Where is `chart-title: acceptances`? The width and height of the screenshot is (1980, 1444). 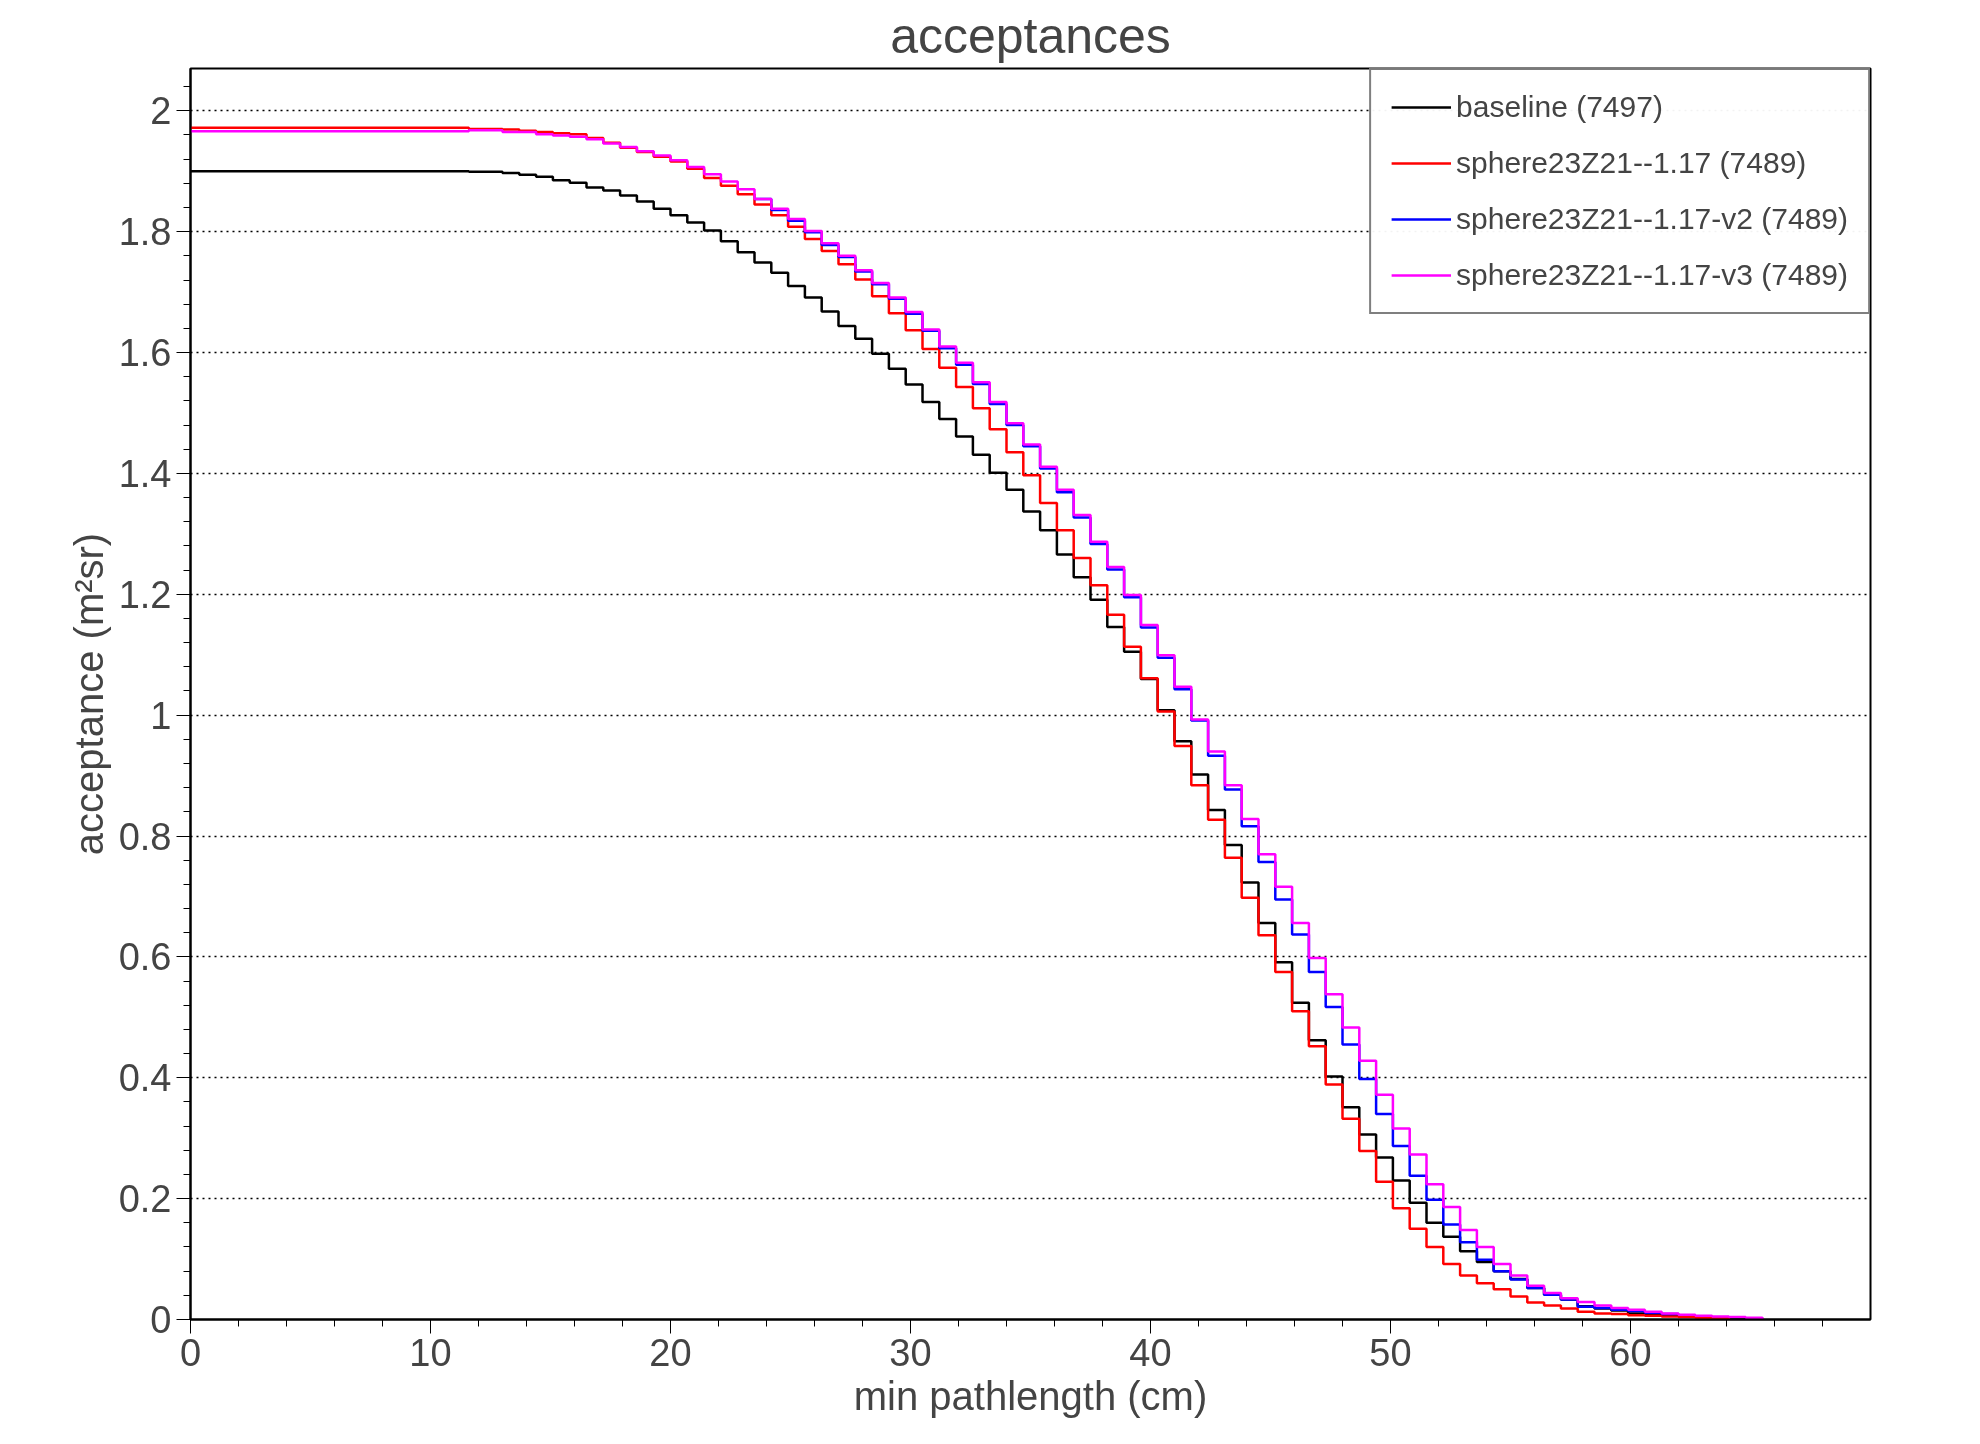
chart-title: acceptances is located at coordinates (1030, 35).